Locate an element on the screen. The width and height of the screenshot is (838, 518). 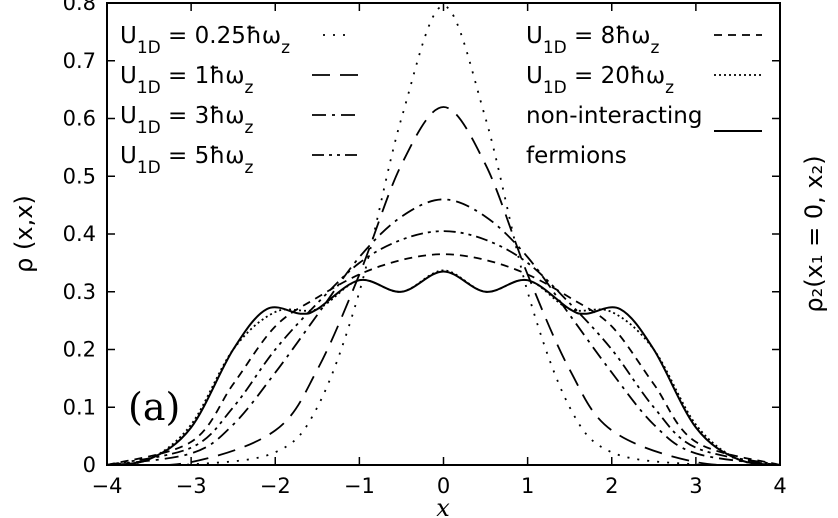
legend-entry-label: U1D = 8ħωz is located at coordinates (593, 40).